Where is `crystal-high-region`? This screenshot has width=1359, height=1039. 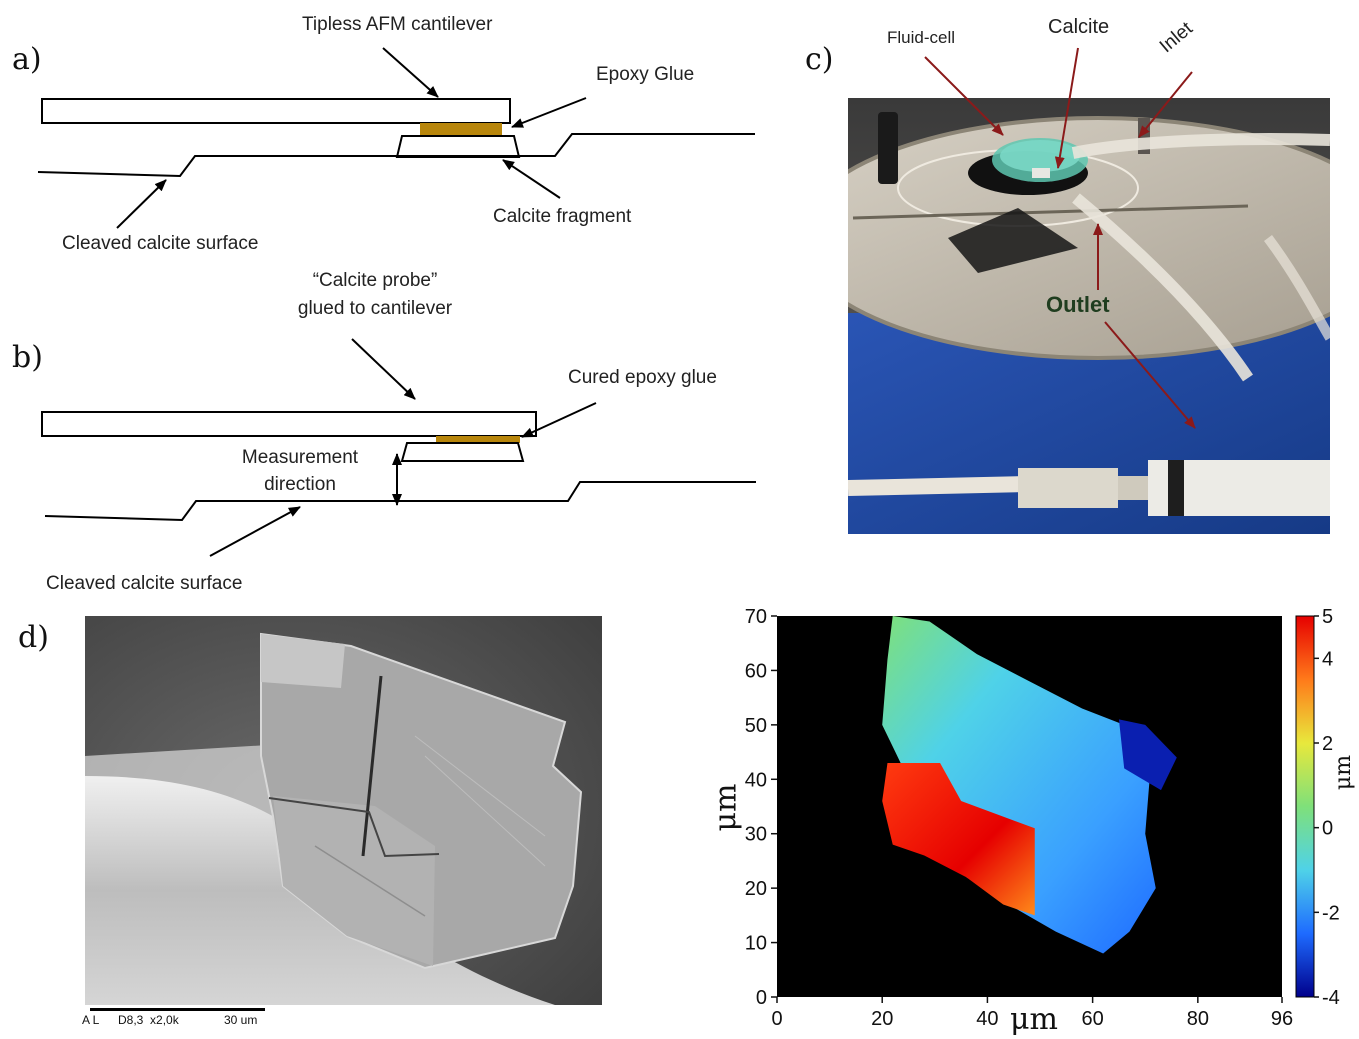
crystal-high-region is located at coordinates (958, 839).